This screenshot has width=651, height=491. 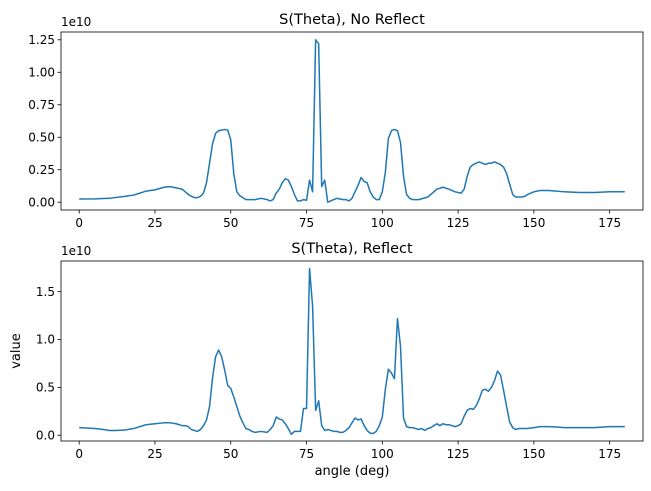 I want to click on top-xtick-label: 150, so click(x=533, y=223).